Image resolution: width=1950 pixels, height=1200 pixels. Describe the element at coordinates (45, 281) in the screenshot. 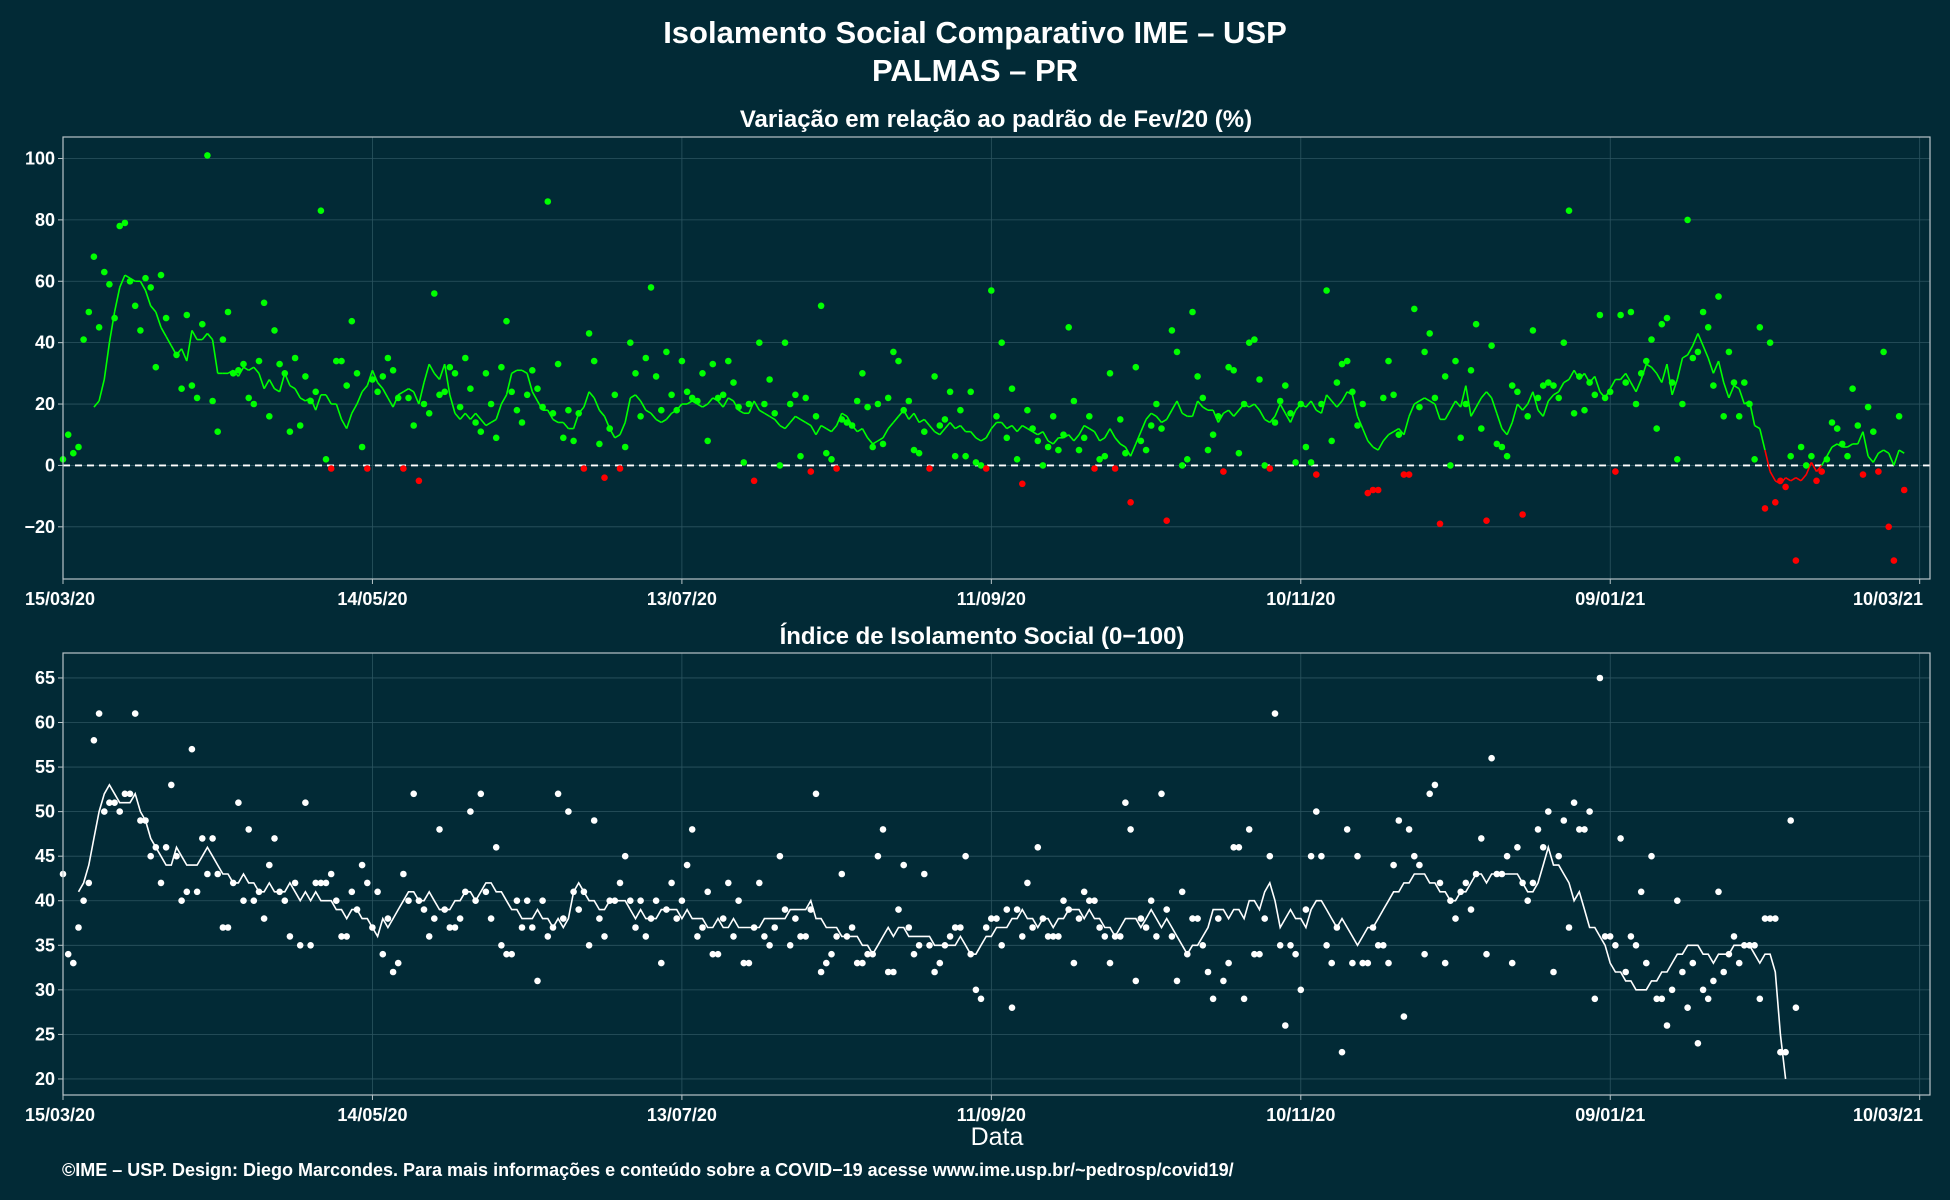

I see `y-tick-label: 60` at that location.